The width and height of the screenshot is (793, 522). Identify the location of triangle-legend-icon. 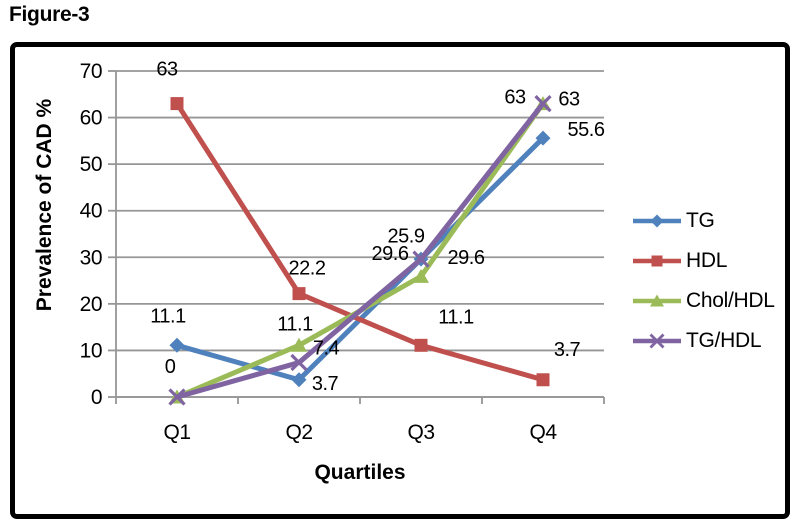
(657, 300).